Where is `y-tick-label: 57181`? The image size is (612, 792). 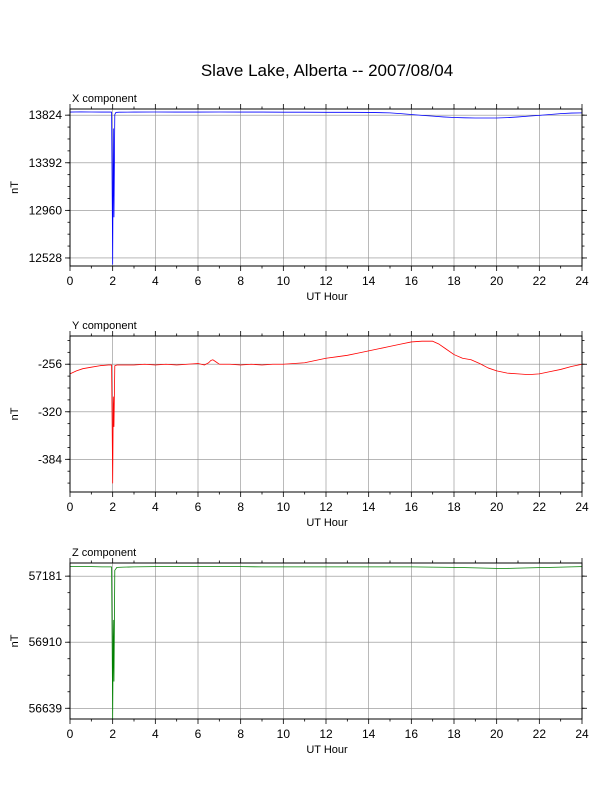 y-tick-label: 57181 is located at coordinates (46, 576).